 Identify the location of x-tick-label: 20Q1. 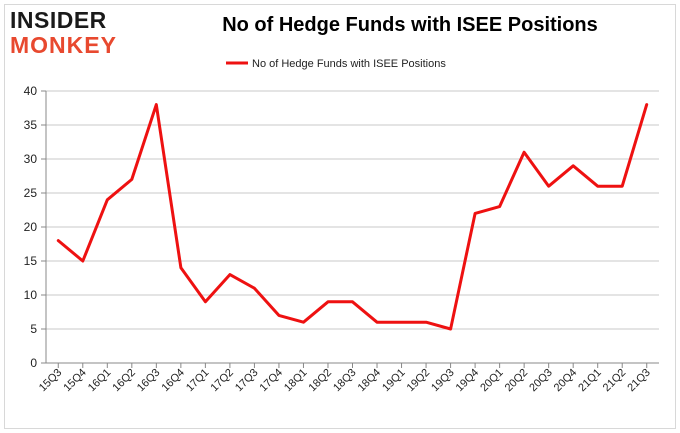
(492, 381).